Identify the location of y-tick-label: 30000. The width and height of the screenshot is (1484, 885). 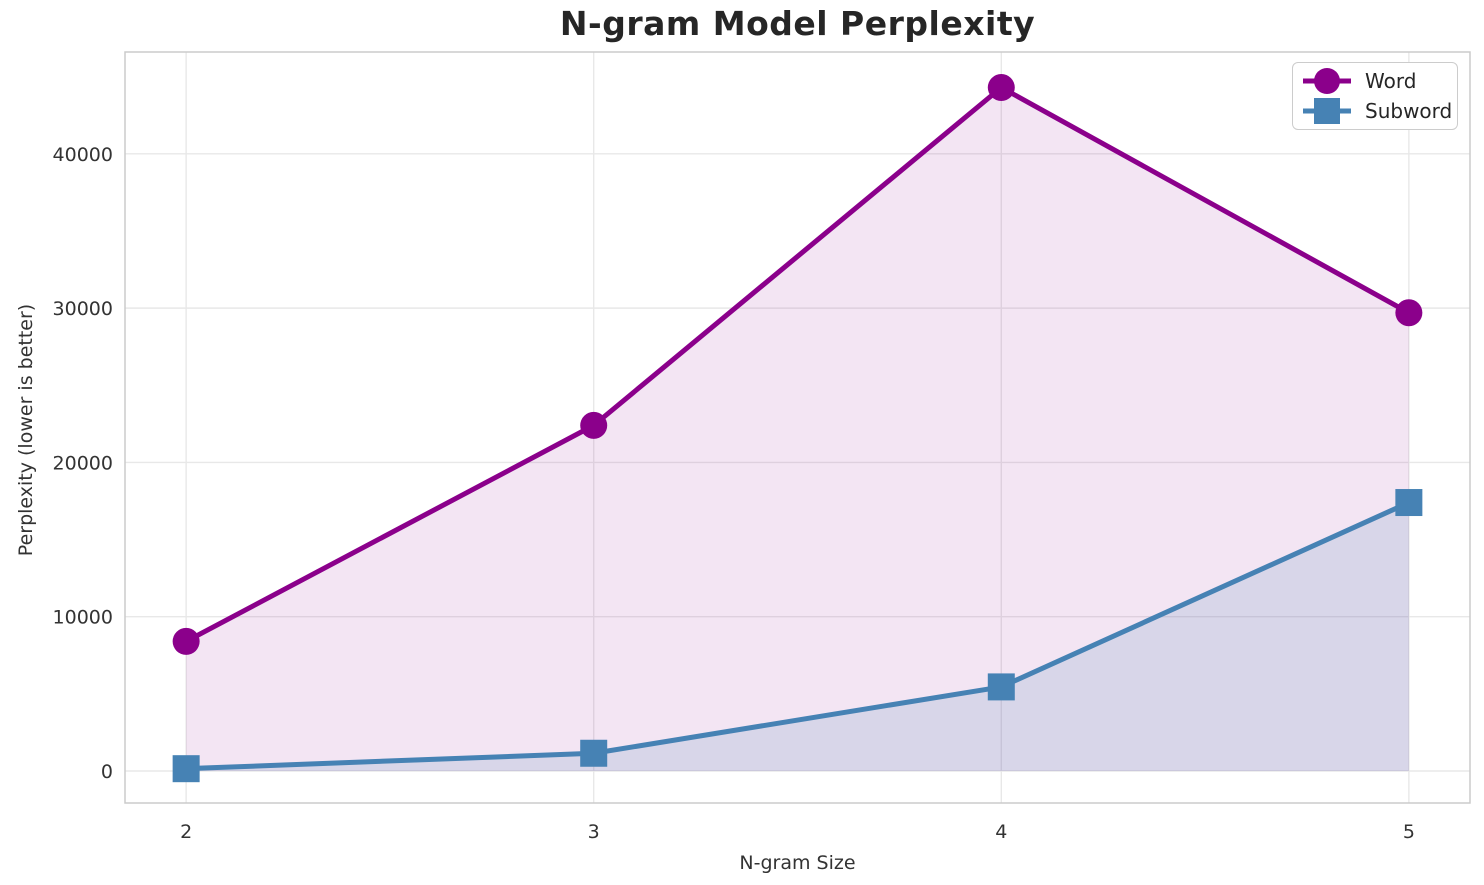
(83, 309).